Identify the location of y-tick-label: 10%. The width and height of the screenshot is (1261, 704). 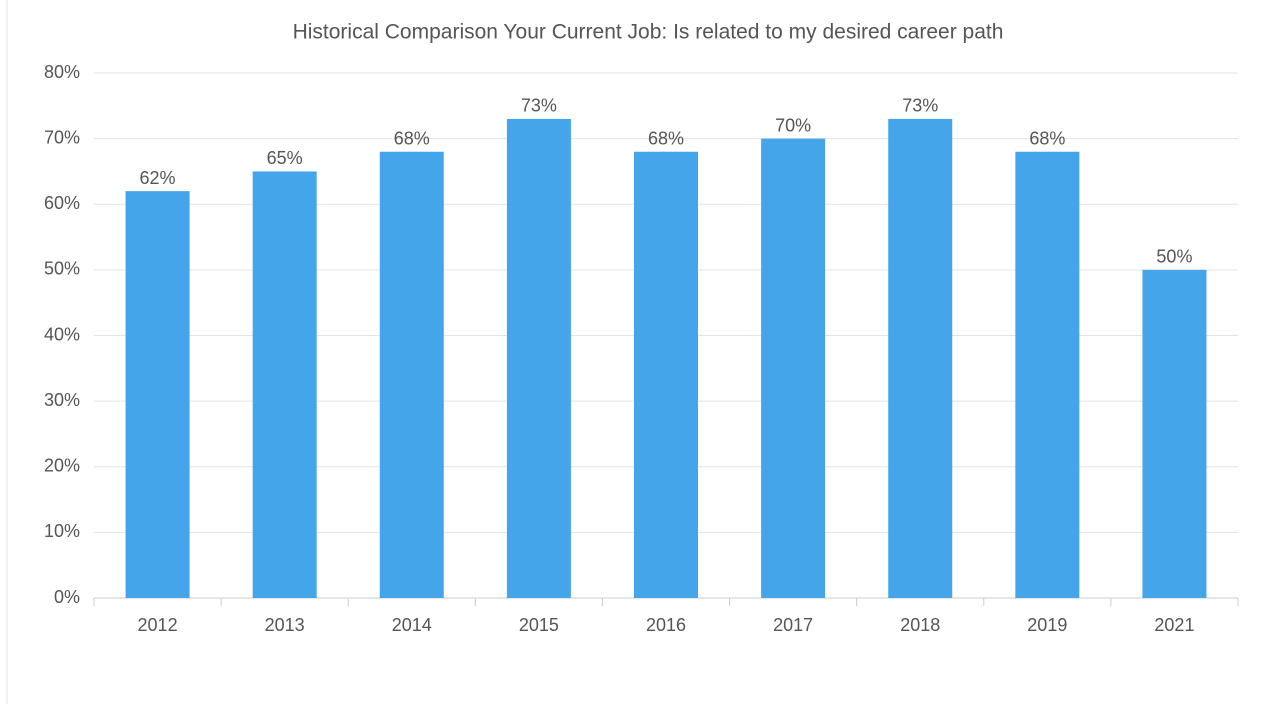
(62, 531).